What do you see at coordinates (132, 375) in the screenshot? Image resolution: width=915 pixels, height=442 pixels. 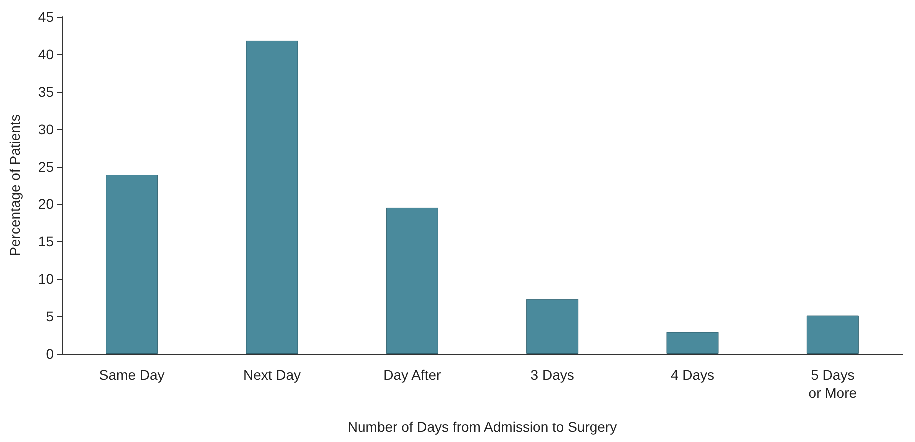 I see `x-tick-label: Same Day` at bounding box center [132, 375].